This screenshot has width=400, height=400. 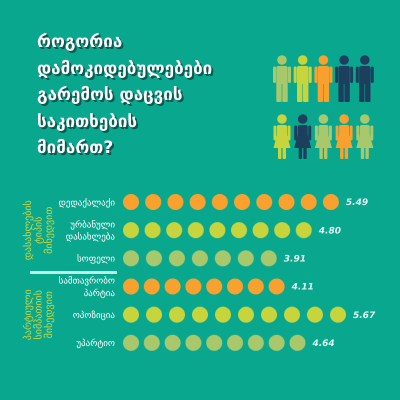 What do you see at coordinates (95, 344) in the screenshot?
I see `y-tick-label: უპარტიო` at bounding box center [95, 344].